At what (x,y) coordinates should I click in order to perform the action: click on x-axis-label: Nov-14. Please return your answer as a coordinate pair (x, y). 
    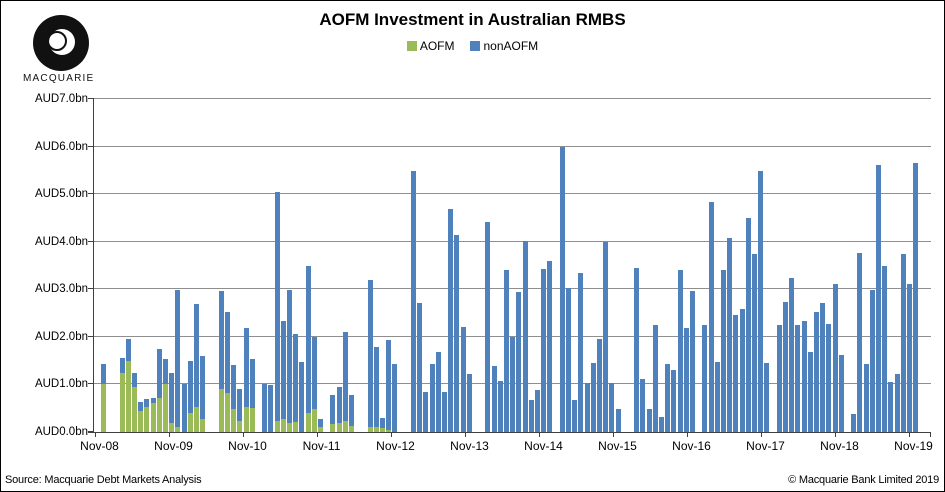
    Looking at the image, I should click on (543, 446).